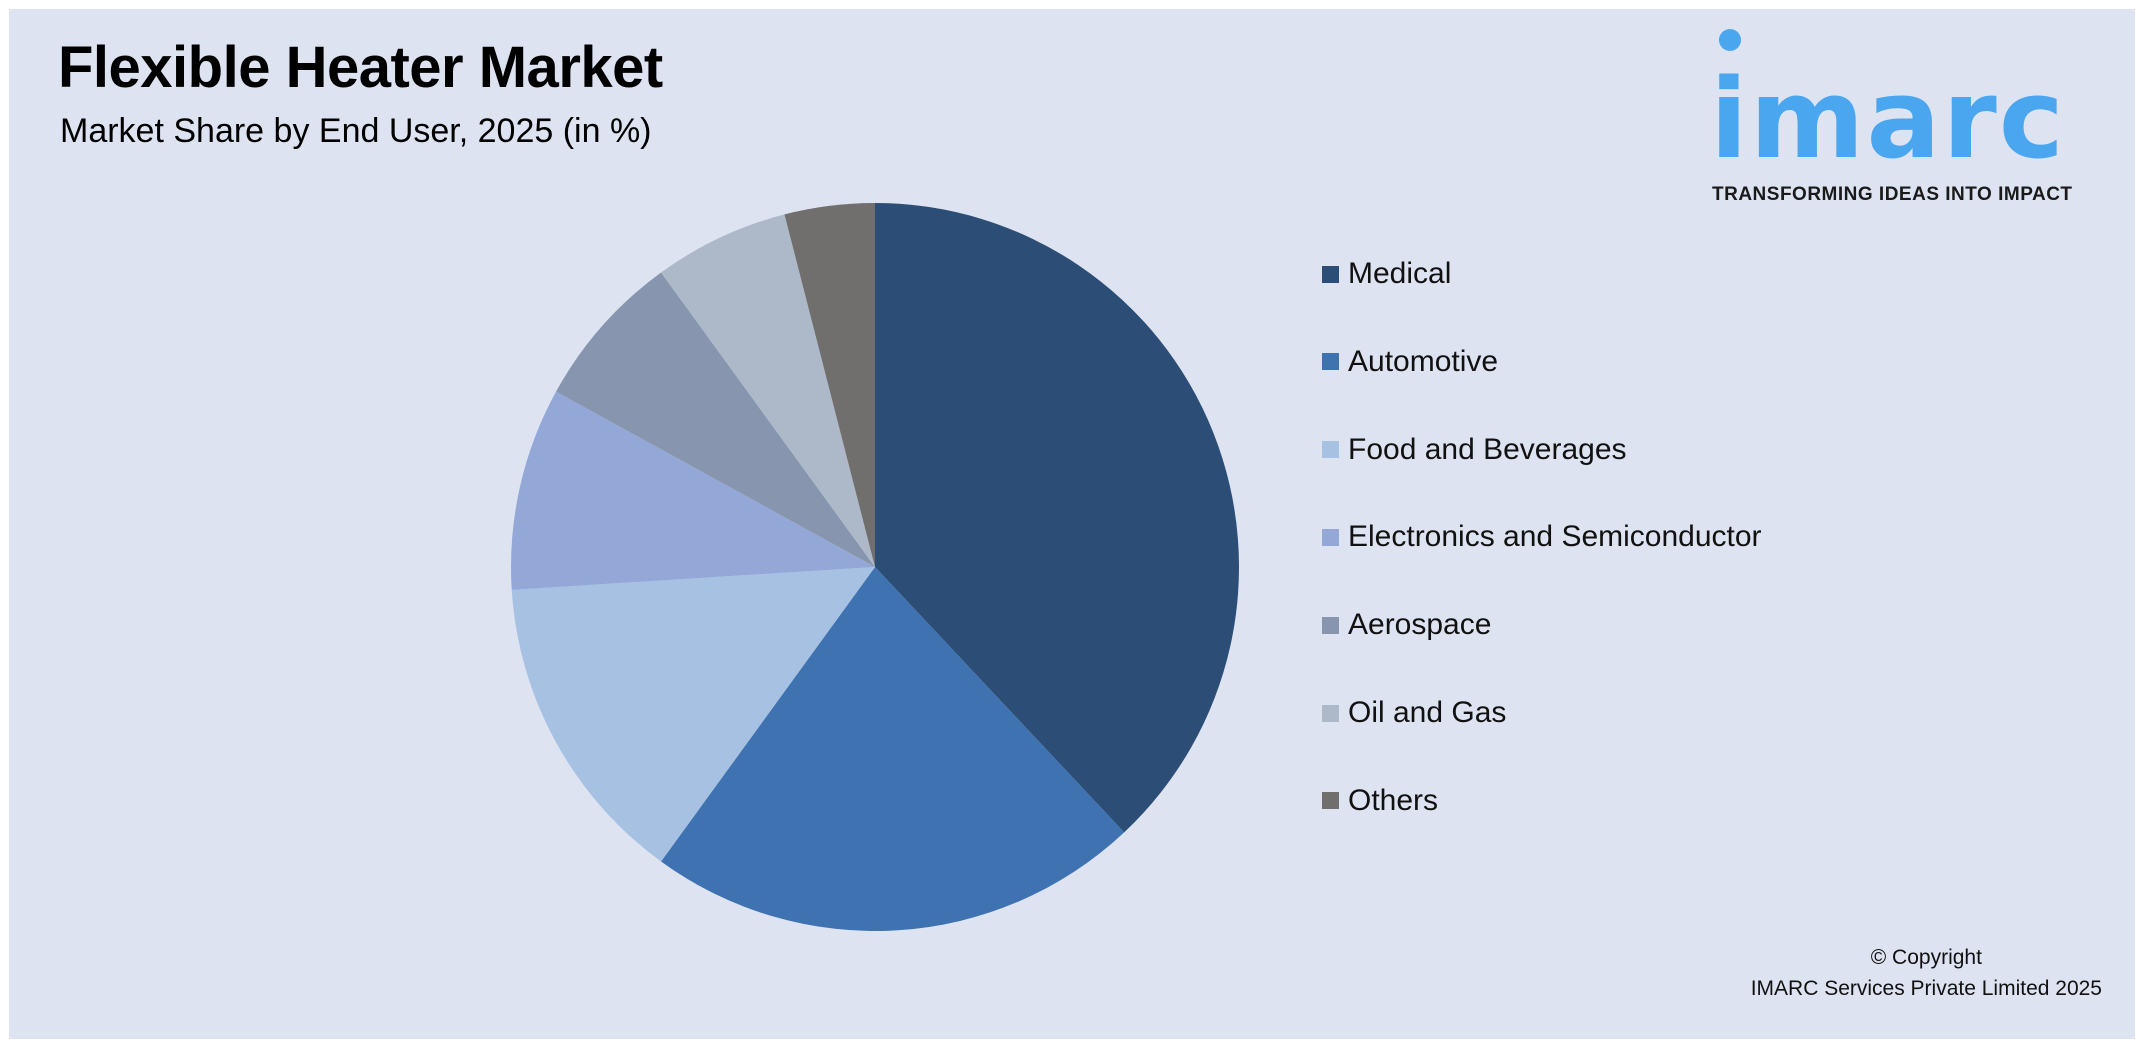  I want to click on chart-subtitle: Market Share by End User, 2025 (in %), so click(356, 131).